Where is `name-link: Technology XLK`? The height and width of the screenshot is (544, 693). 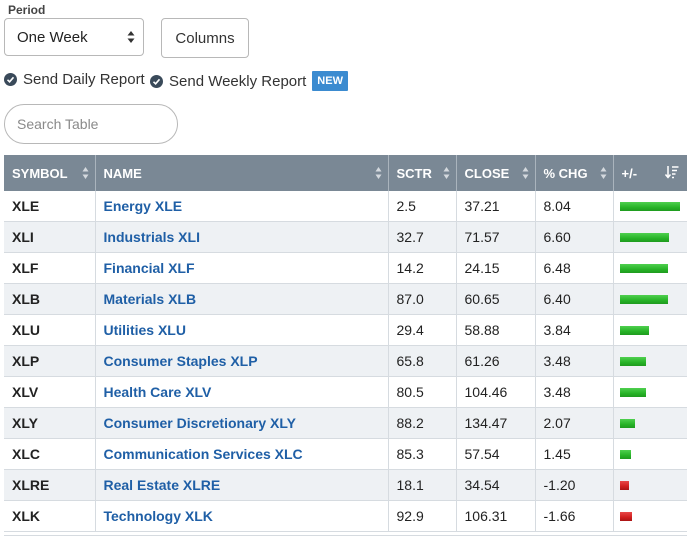
name-link: Technology XLK is located at coordinates (242, 516).